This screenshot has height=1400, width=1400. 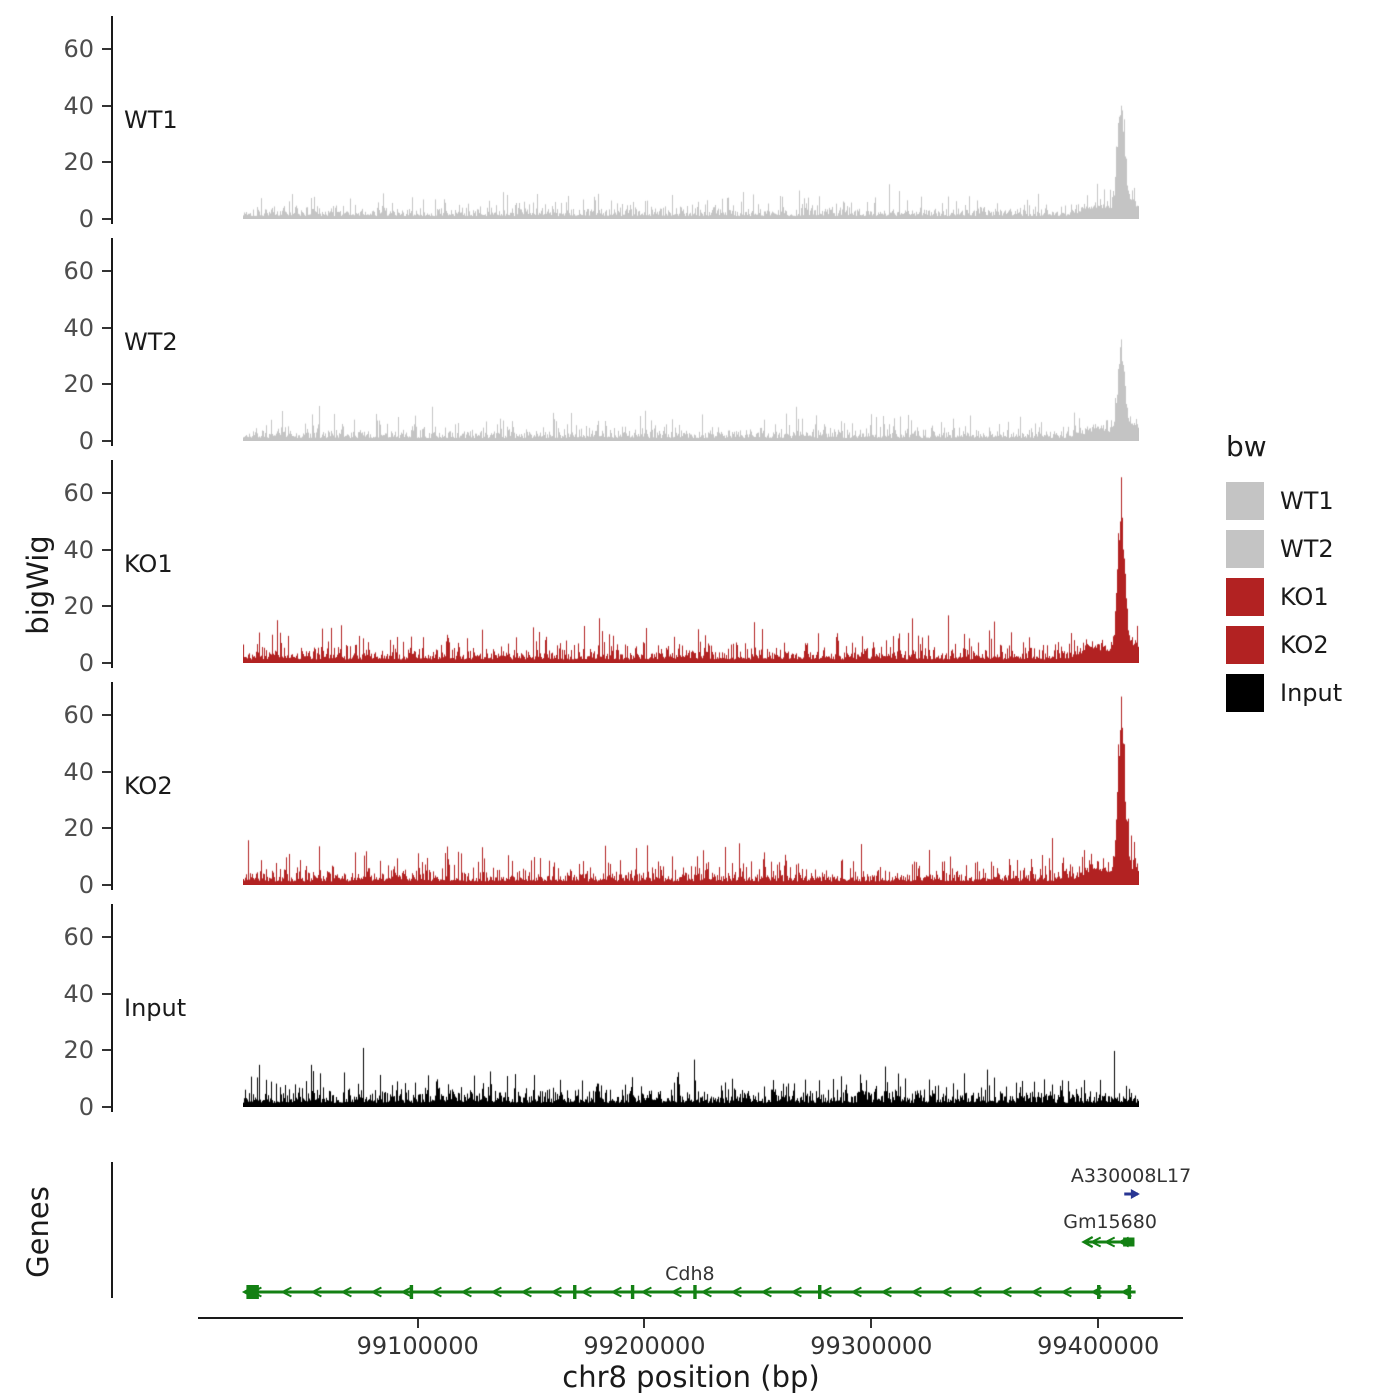 What do you see at coordinates (1307, 549) in the screenshot?
I see `legend-label: WT2` at bounding box center [1307, 549].